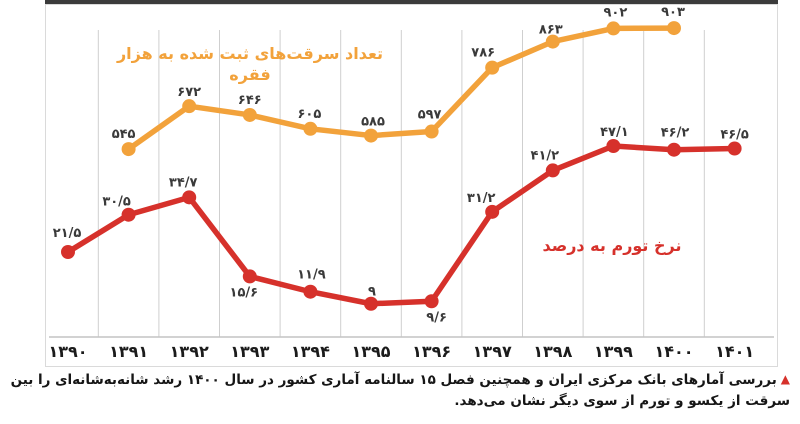 The height and width of the screenshot is (424, 800). What do you see at coordinates (310, 351) in the screenshot?
I see `year-tick-label: ۱۳۹۴` at bounding box center [310, 351].